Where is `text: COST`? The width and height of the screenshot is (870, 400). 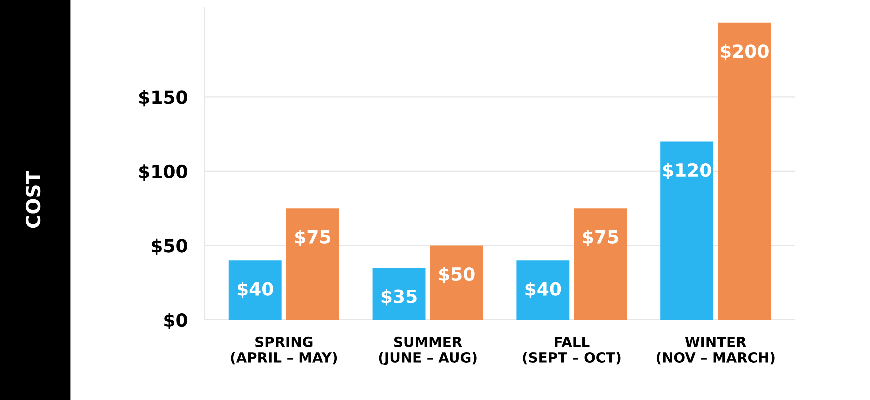
text: COST is located at coordinates (33, 199).